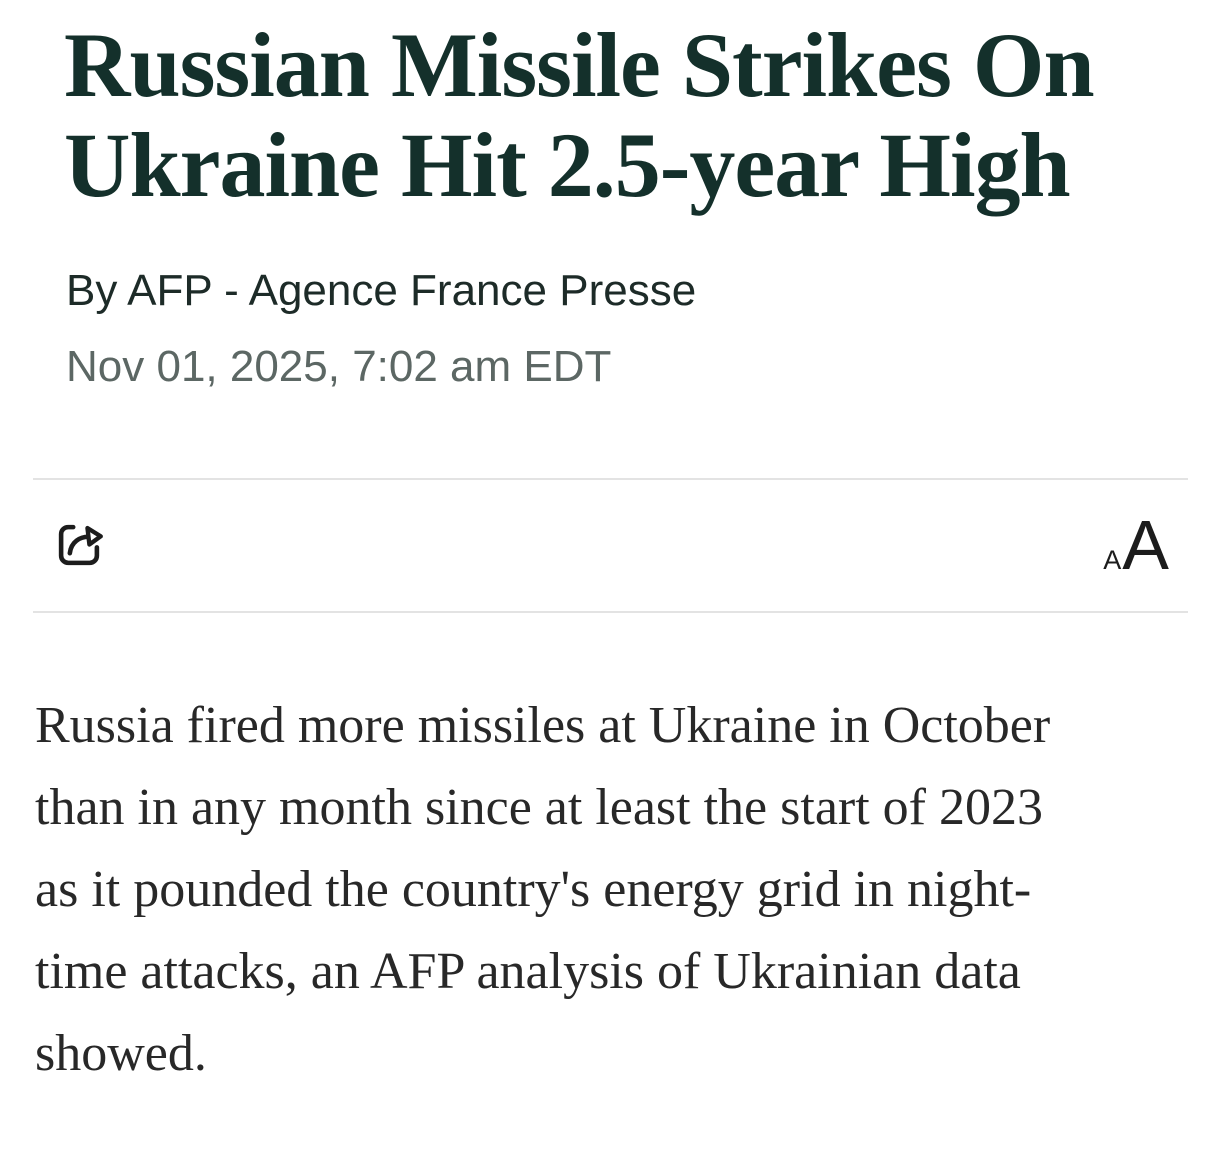 This screenshot has height=1161, width=1220. What do you see at coordinates (1112, 560) in the screenshot?
I see `text-size-small-letter: A` at bounding box center [1112, 560].